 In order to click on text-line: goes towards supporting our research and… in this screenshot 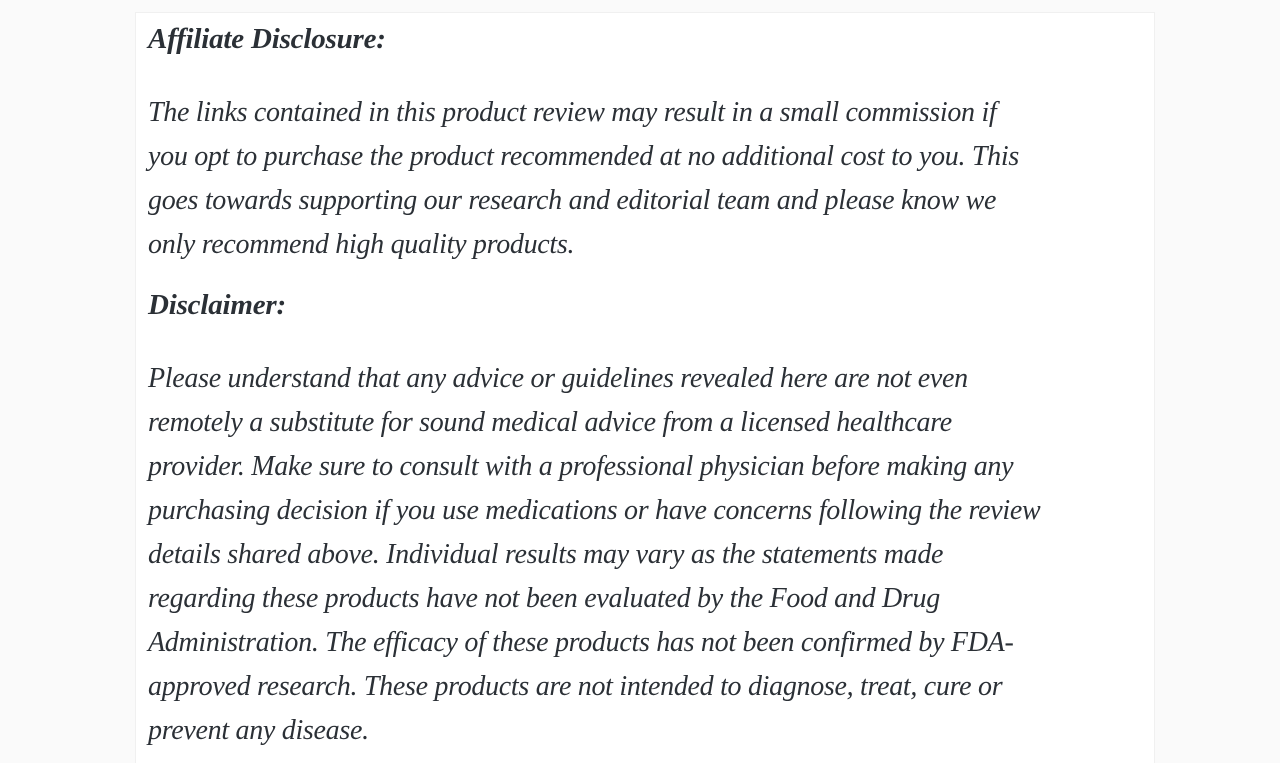, I will do `click(572, 200)`.